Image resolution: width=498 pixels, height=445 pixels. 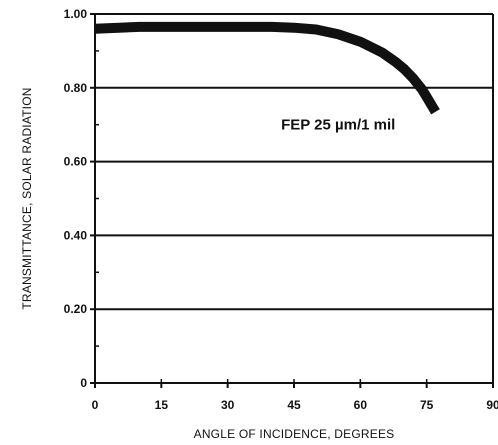 What do you see at coordinates (162, 405) in the screenshot?
I see `x-tick-label: 15` at bounding box center [162, 405].